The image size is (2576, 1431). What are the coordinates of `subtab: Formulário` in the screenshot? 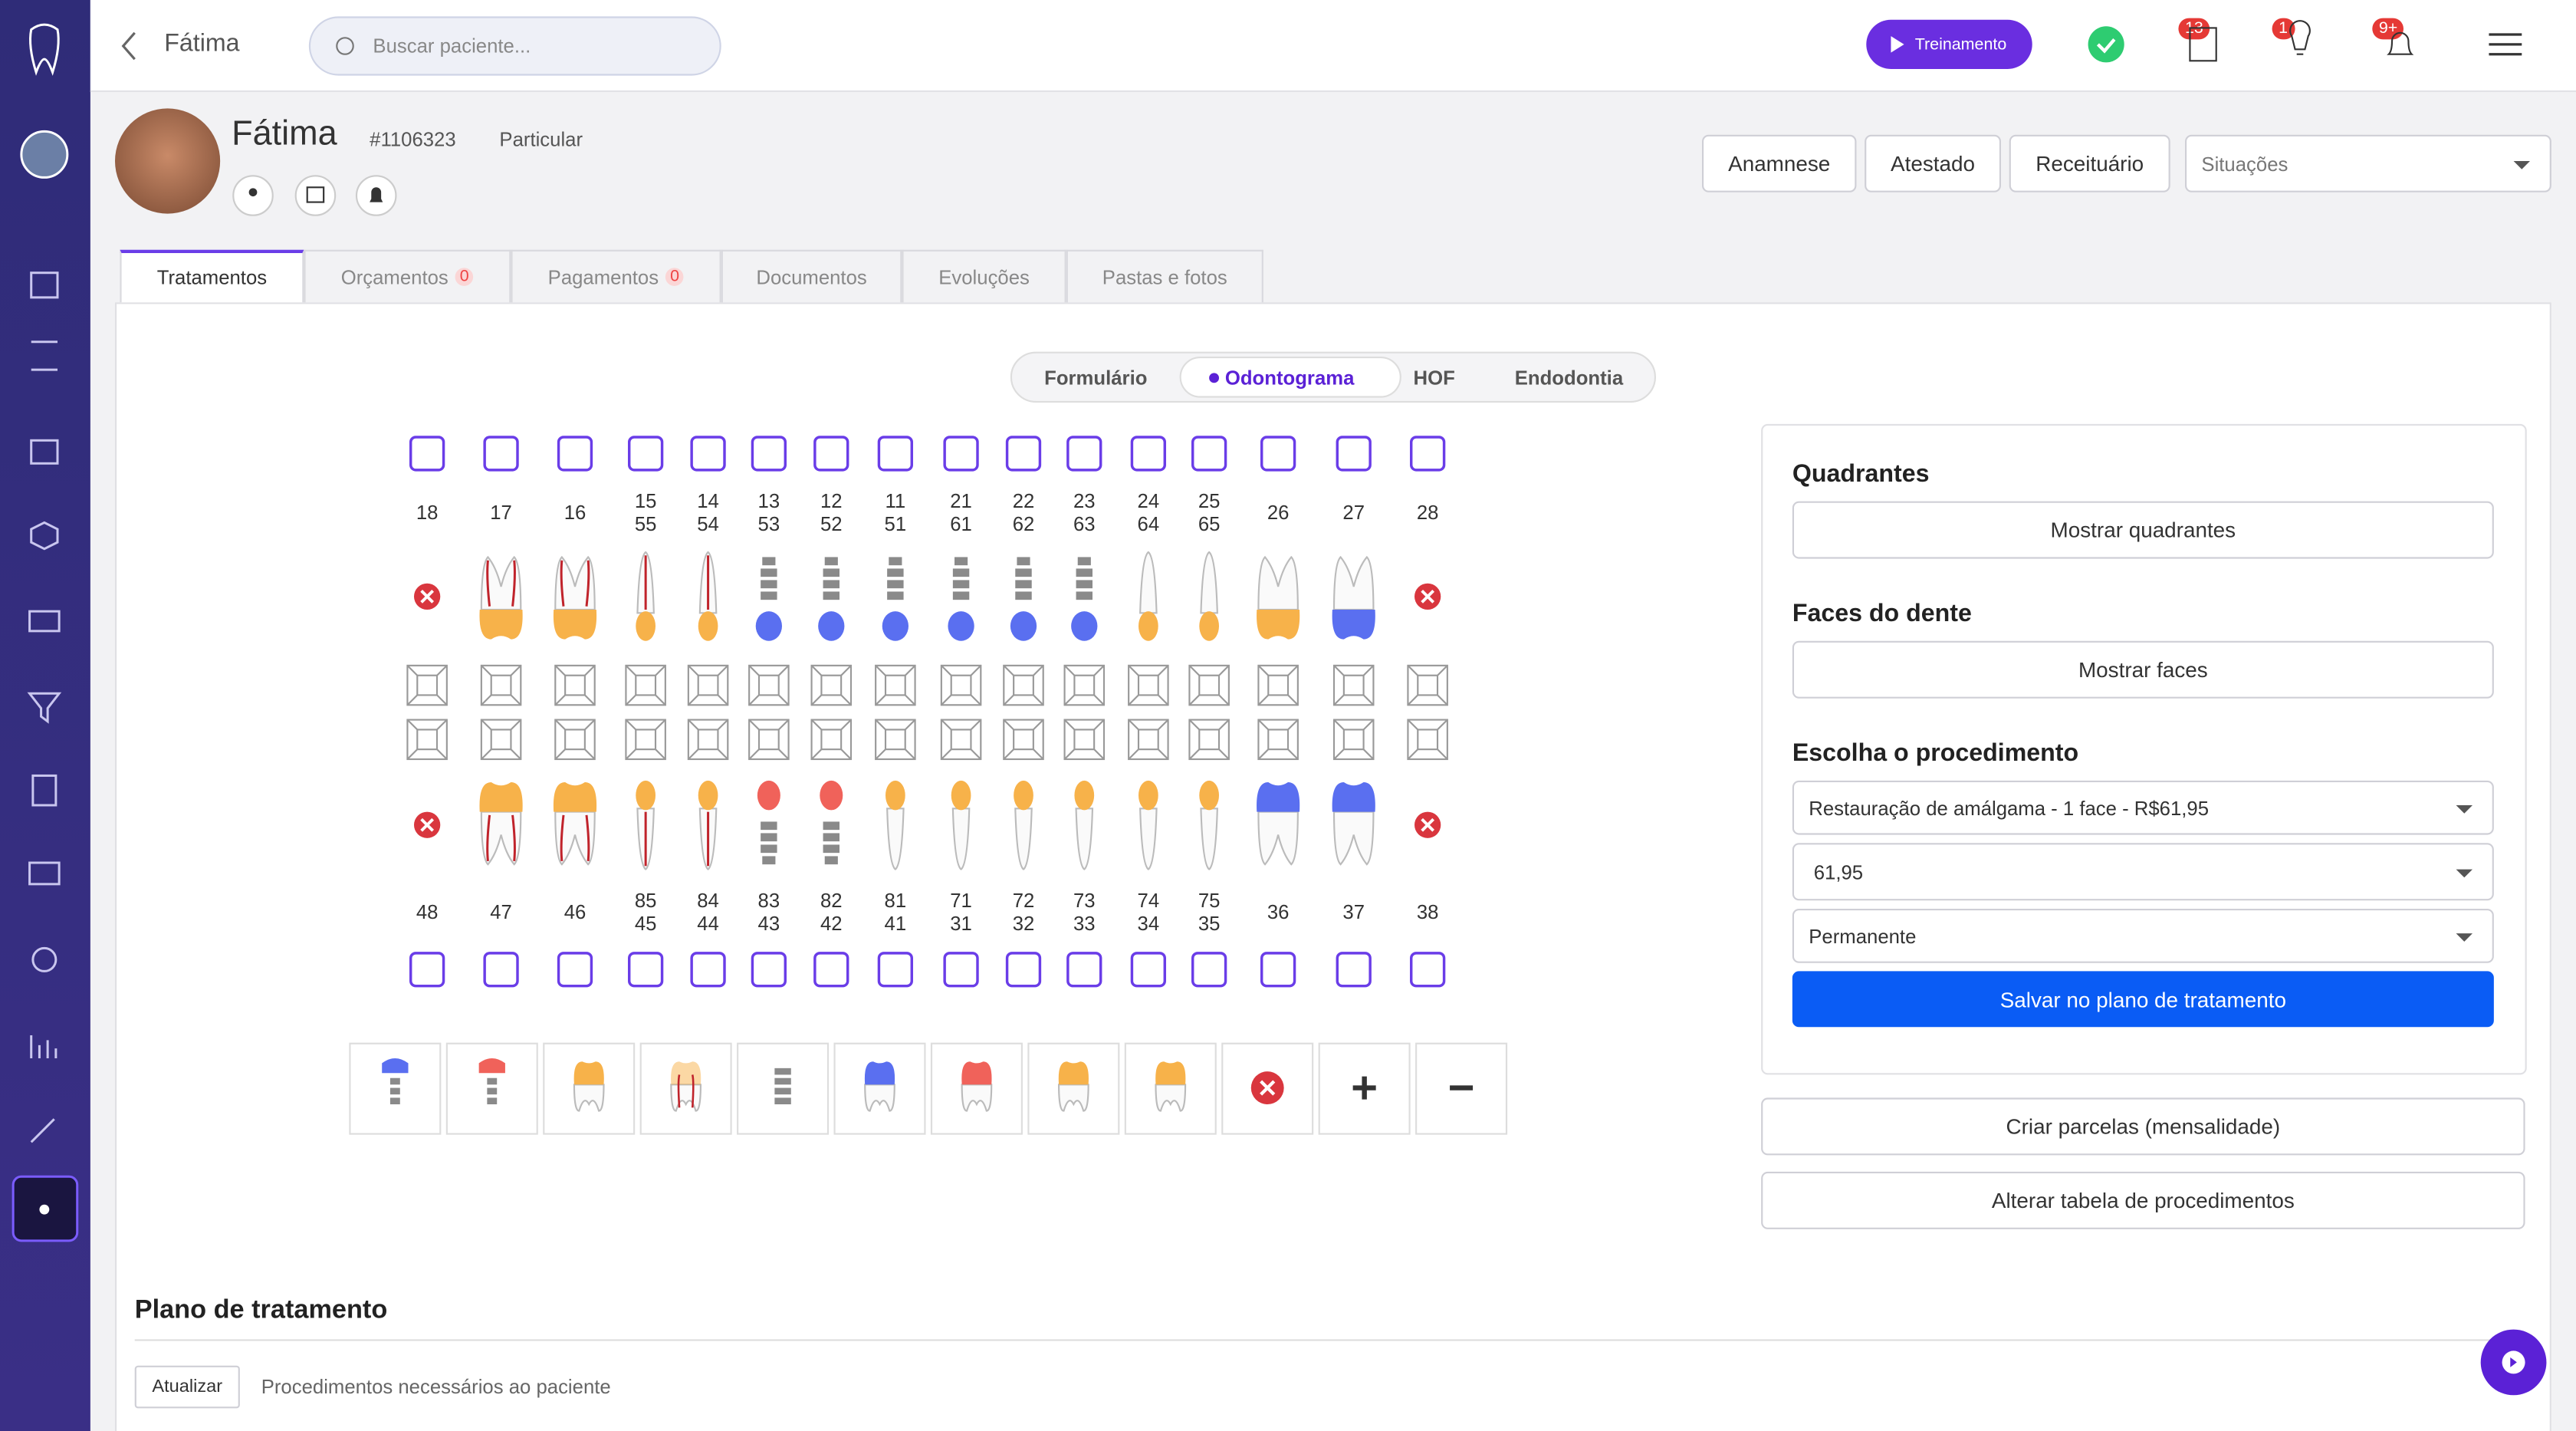 It's located at (1096, 378).